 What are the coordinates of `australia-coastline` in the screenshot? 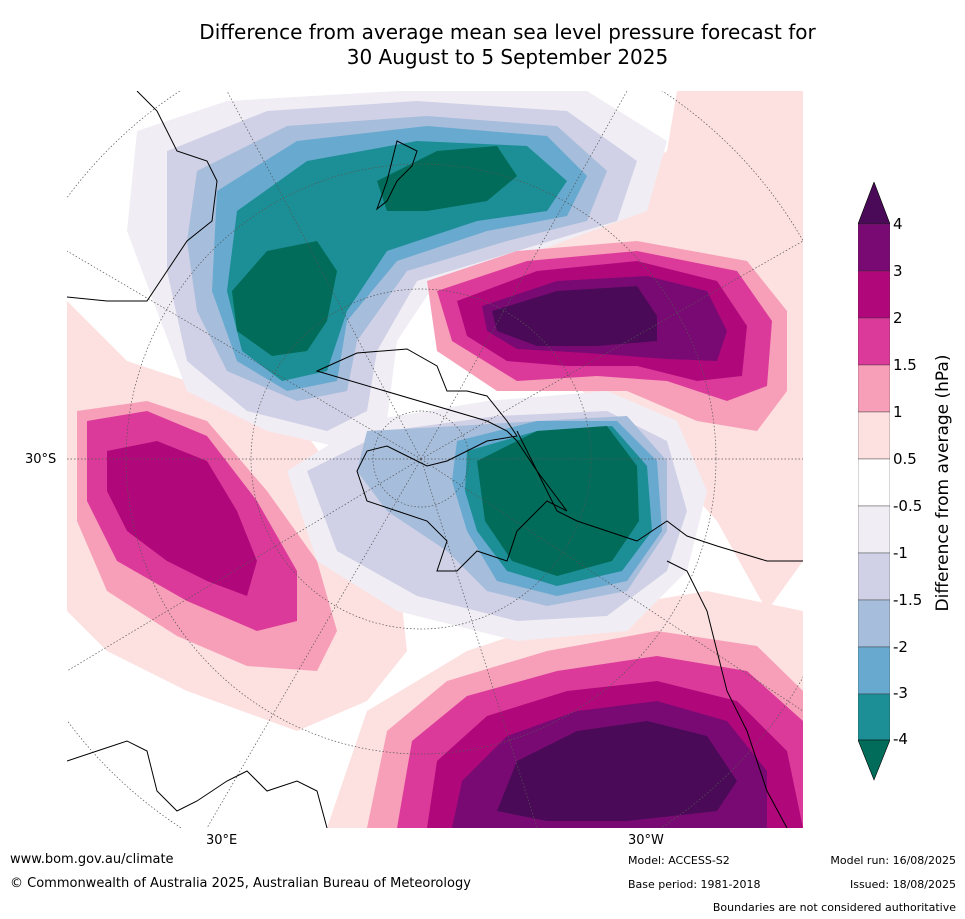 It's located at (142, 196).